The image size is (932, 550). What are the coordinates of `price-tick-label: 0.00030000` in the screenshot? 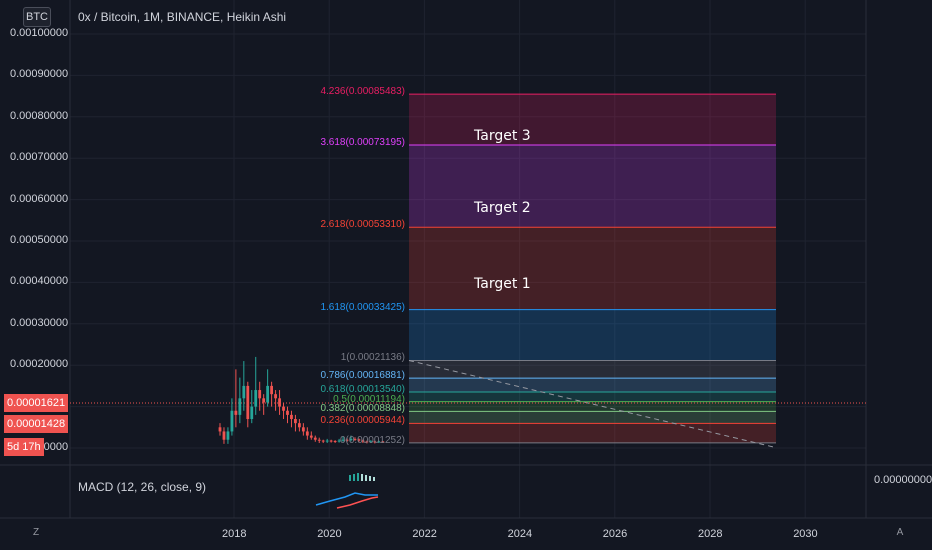 It's located at (39, 322).